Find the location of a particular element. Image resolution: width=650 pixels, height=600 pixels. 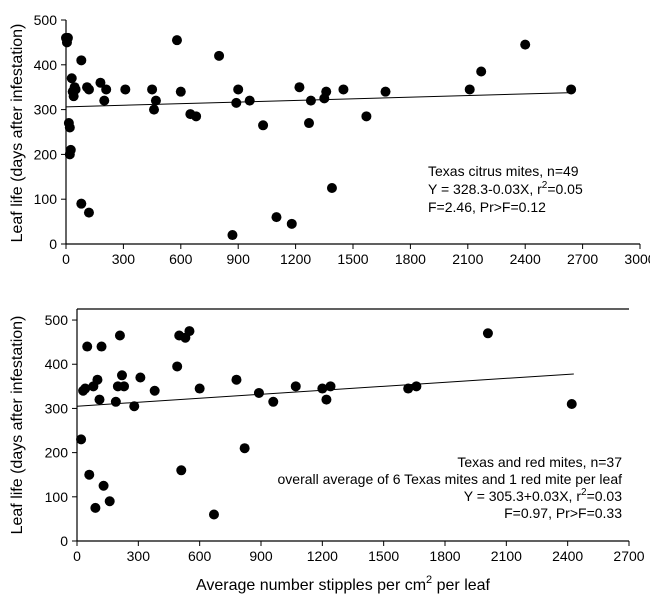

bottom-annotation-line-3: Y = 305.3+0.03X, r2=0.03 is located at coordinates (543, 495).